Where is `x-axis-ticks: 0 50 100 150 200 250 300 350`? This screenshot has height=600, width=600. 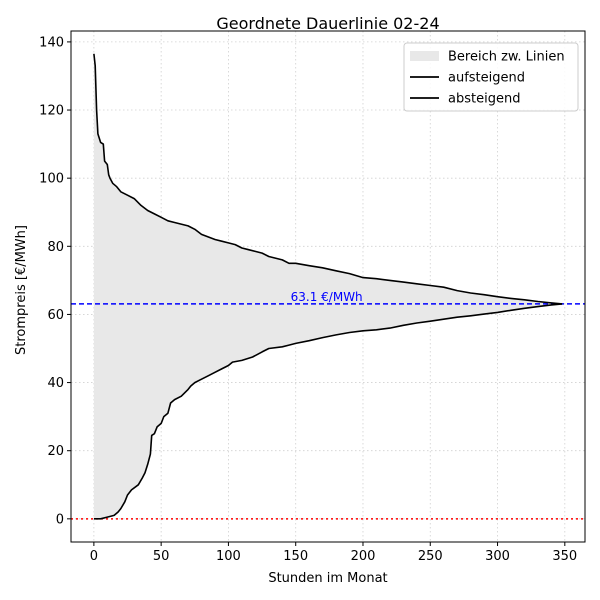
x-axis-ticks: 0 50 100 150 200 250 300 350 is located at coordinates (333, 553).